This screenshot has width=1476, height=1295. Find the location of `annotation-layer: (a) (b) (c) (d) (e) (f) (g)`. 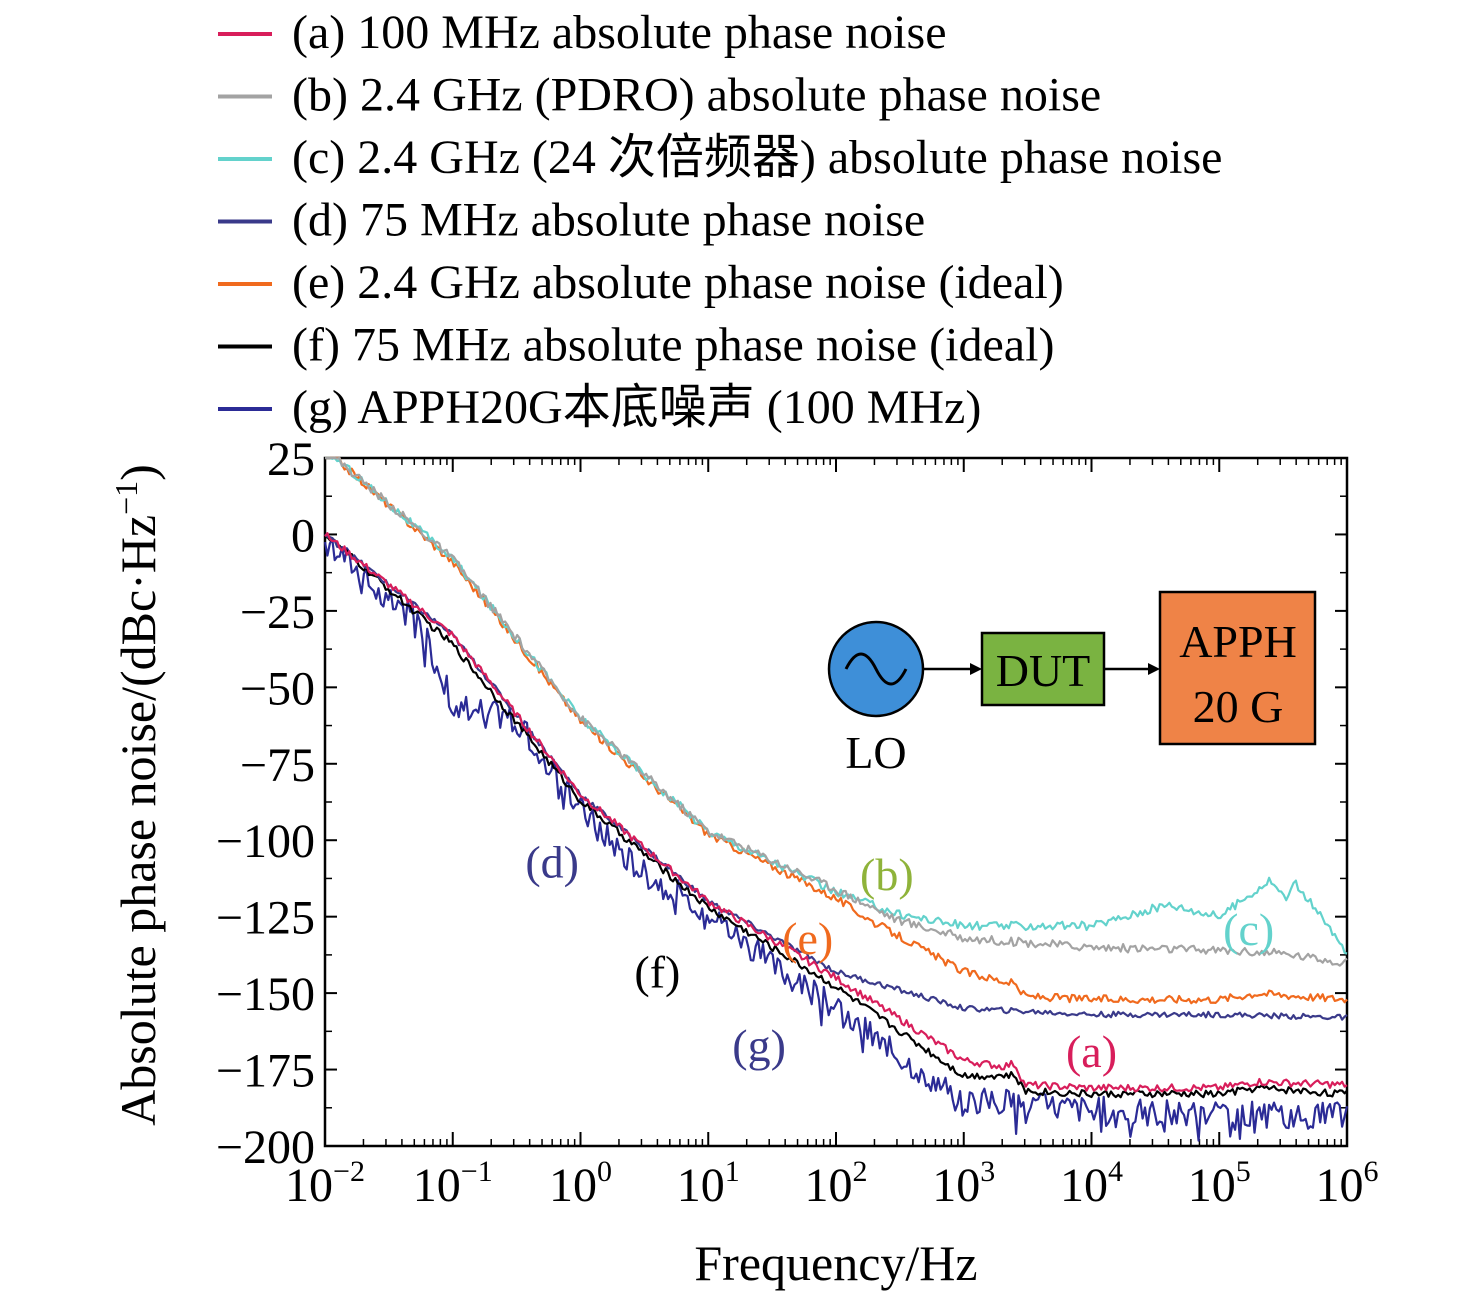

annotation-layer: (a) (b) (c) (d) (e) (f) (g) is located at coordinates (899, 957).